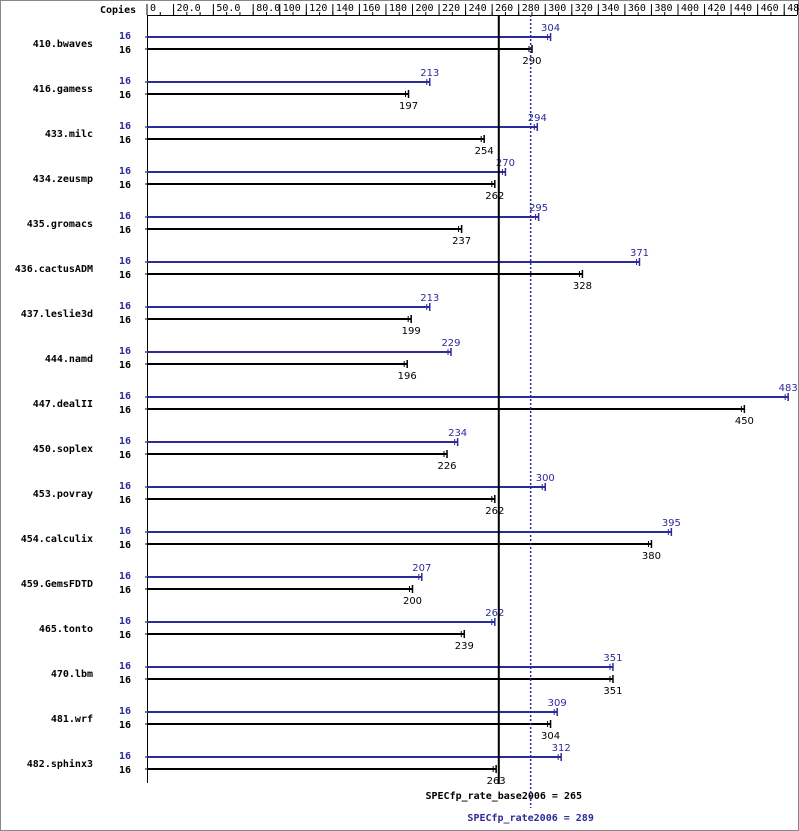  I want to click on benchmark-label: 482.sphinx3, so click(60, 764).